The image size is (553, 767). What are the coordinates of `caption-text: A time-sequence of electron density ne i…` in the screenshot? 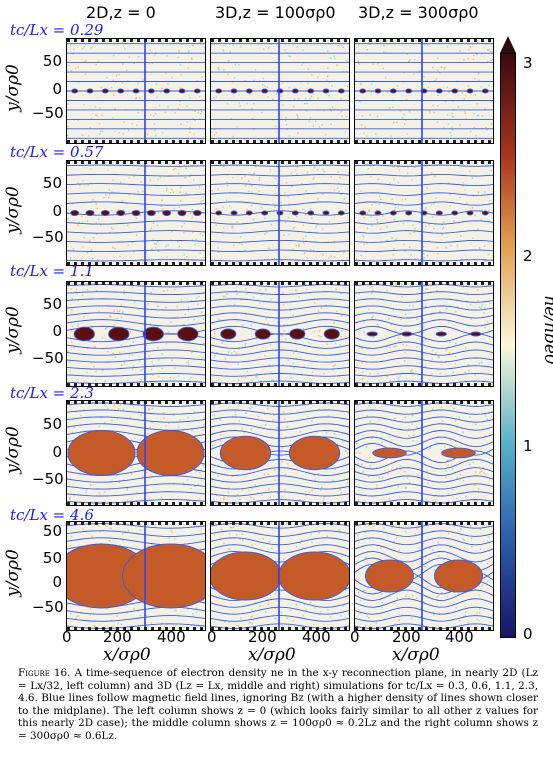 It's located at (278, 704).